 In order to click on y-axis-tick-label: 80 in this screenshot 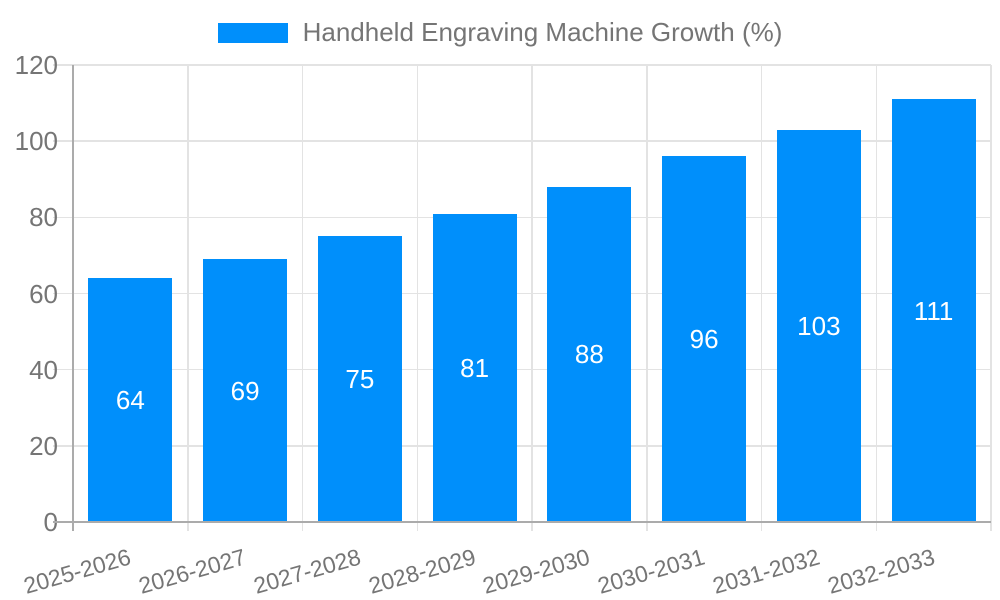, I will do `click(43, 217)`.